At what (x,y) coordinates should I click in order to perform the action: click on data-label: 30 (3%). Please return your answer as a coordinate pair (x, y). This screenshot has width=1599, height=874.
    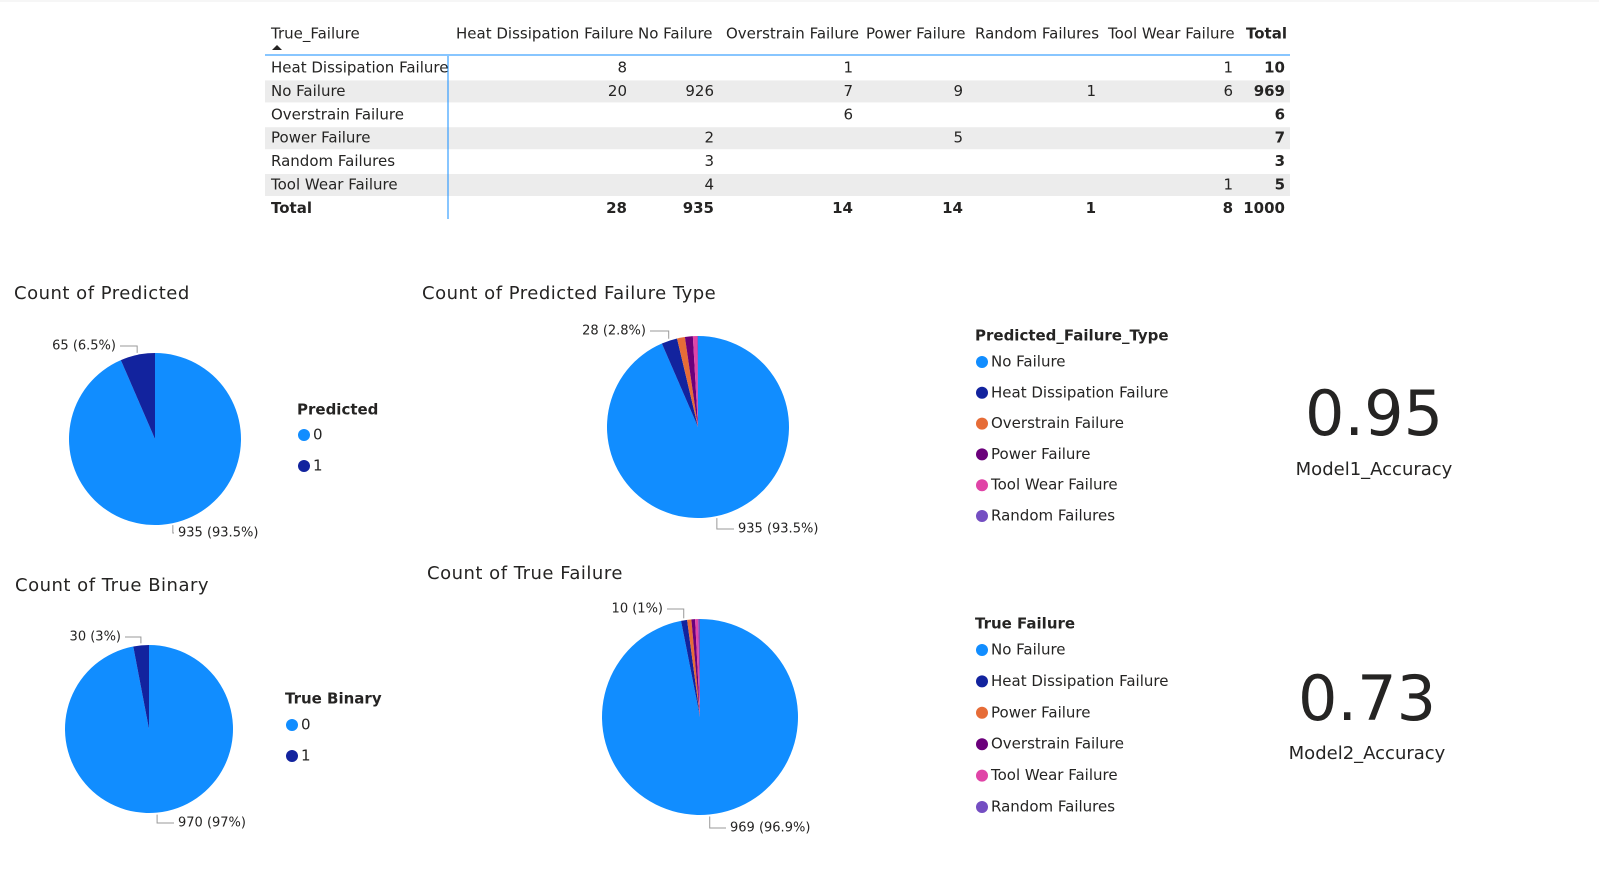
    Looking at the image, I should click on (95, 637).